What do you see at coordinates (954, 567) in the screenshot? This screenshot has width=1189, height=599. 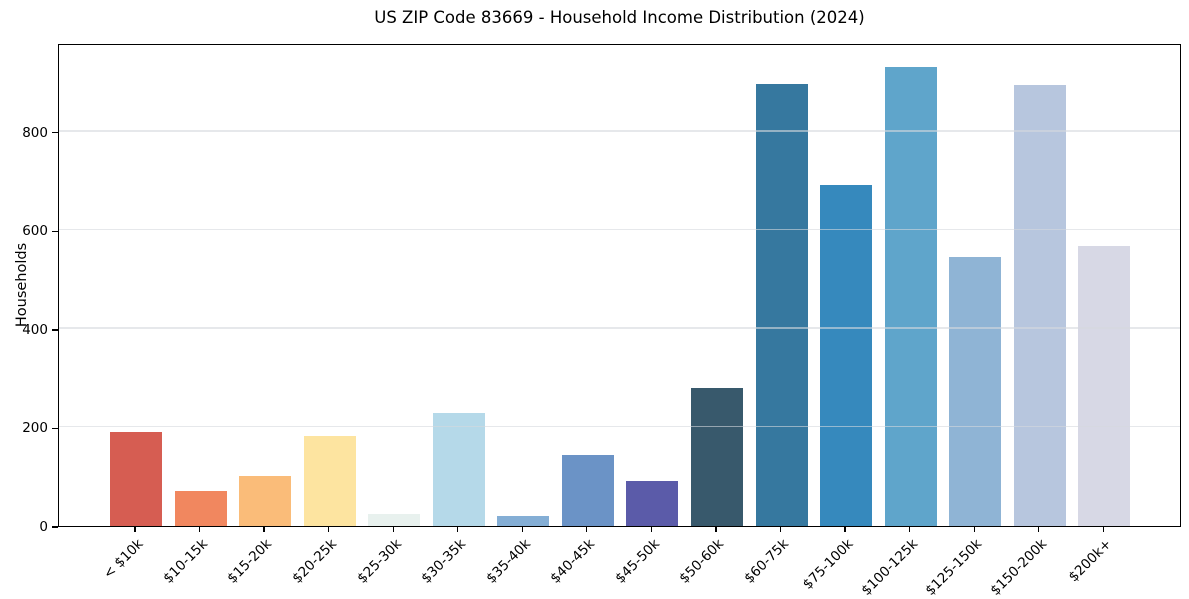 I see `x-tick-label: $125-150k` at bounding box center [954, 567].